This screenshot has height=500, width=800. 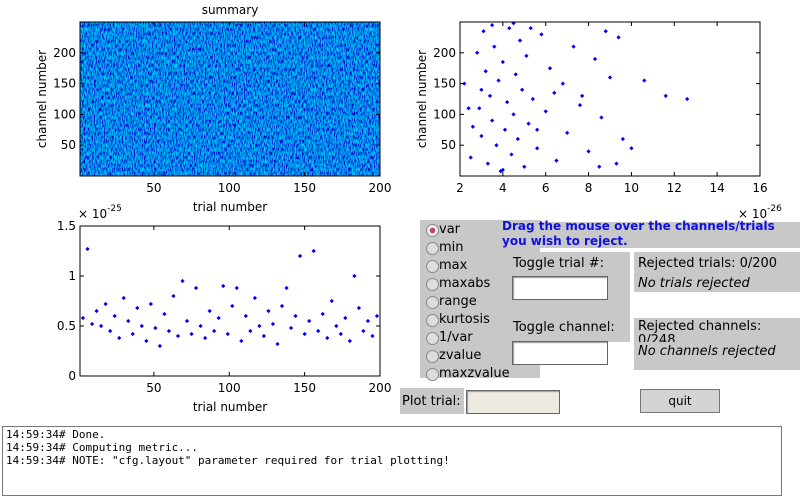 What do you see at coordinates (558, 263) in the screenshot?
I see `toggle-trial-label: Toggle trial #:` at bounding box center [558, 263].